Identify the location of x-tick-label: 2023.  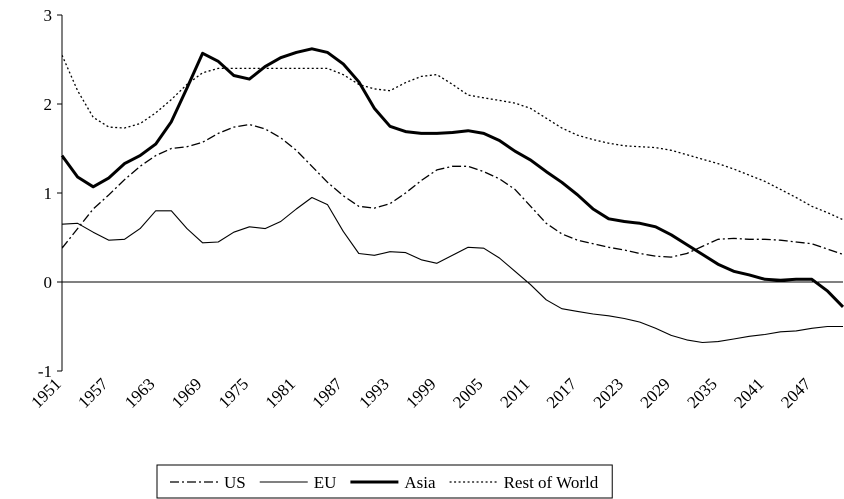
(608, 392).